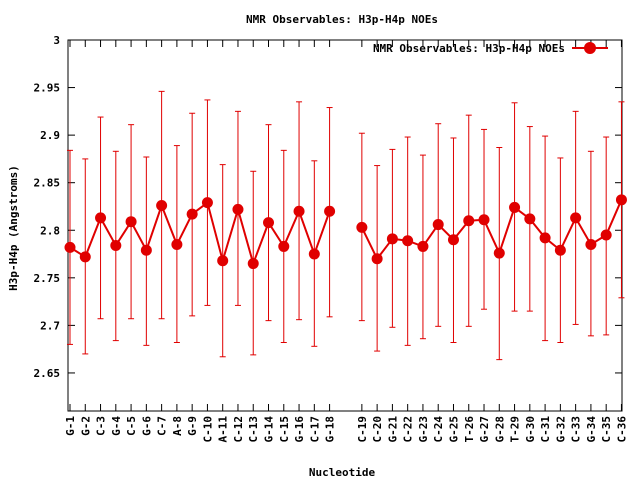 The image size is (640, 480). What do you see at coordinates (469, 429) in the screenshot?
I see `x-tick-label: T-26` at bounding box center [469, 429].